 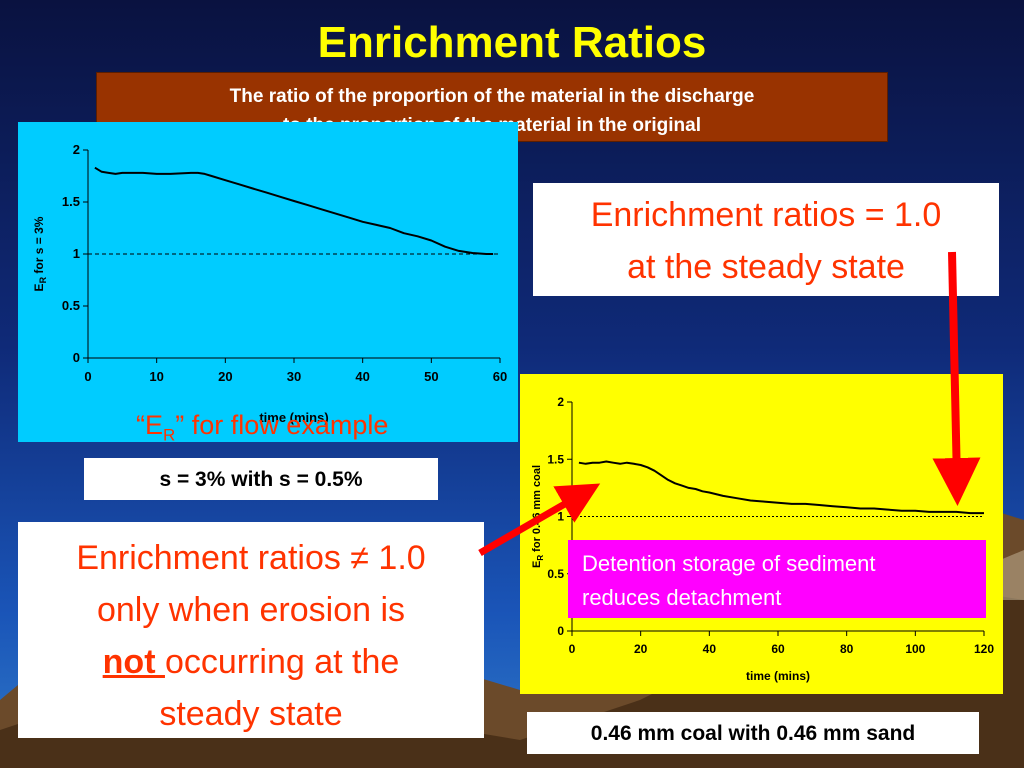 What do you see at coordinates (169, 435) in the screenshot?
I see `annotation-sub: R` at bounding box center [169, 435].